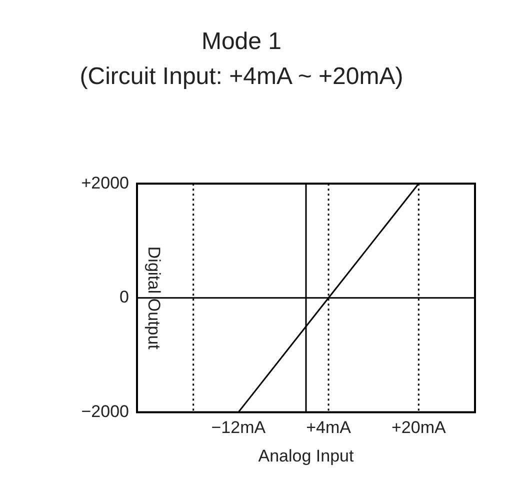  I want to click on y-tick-label: 0, so click(124, 297).